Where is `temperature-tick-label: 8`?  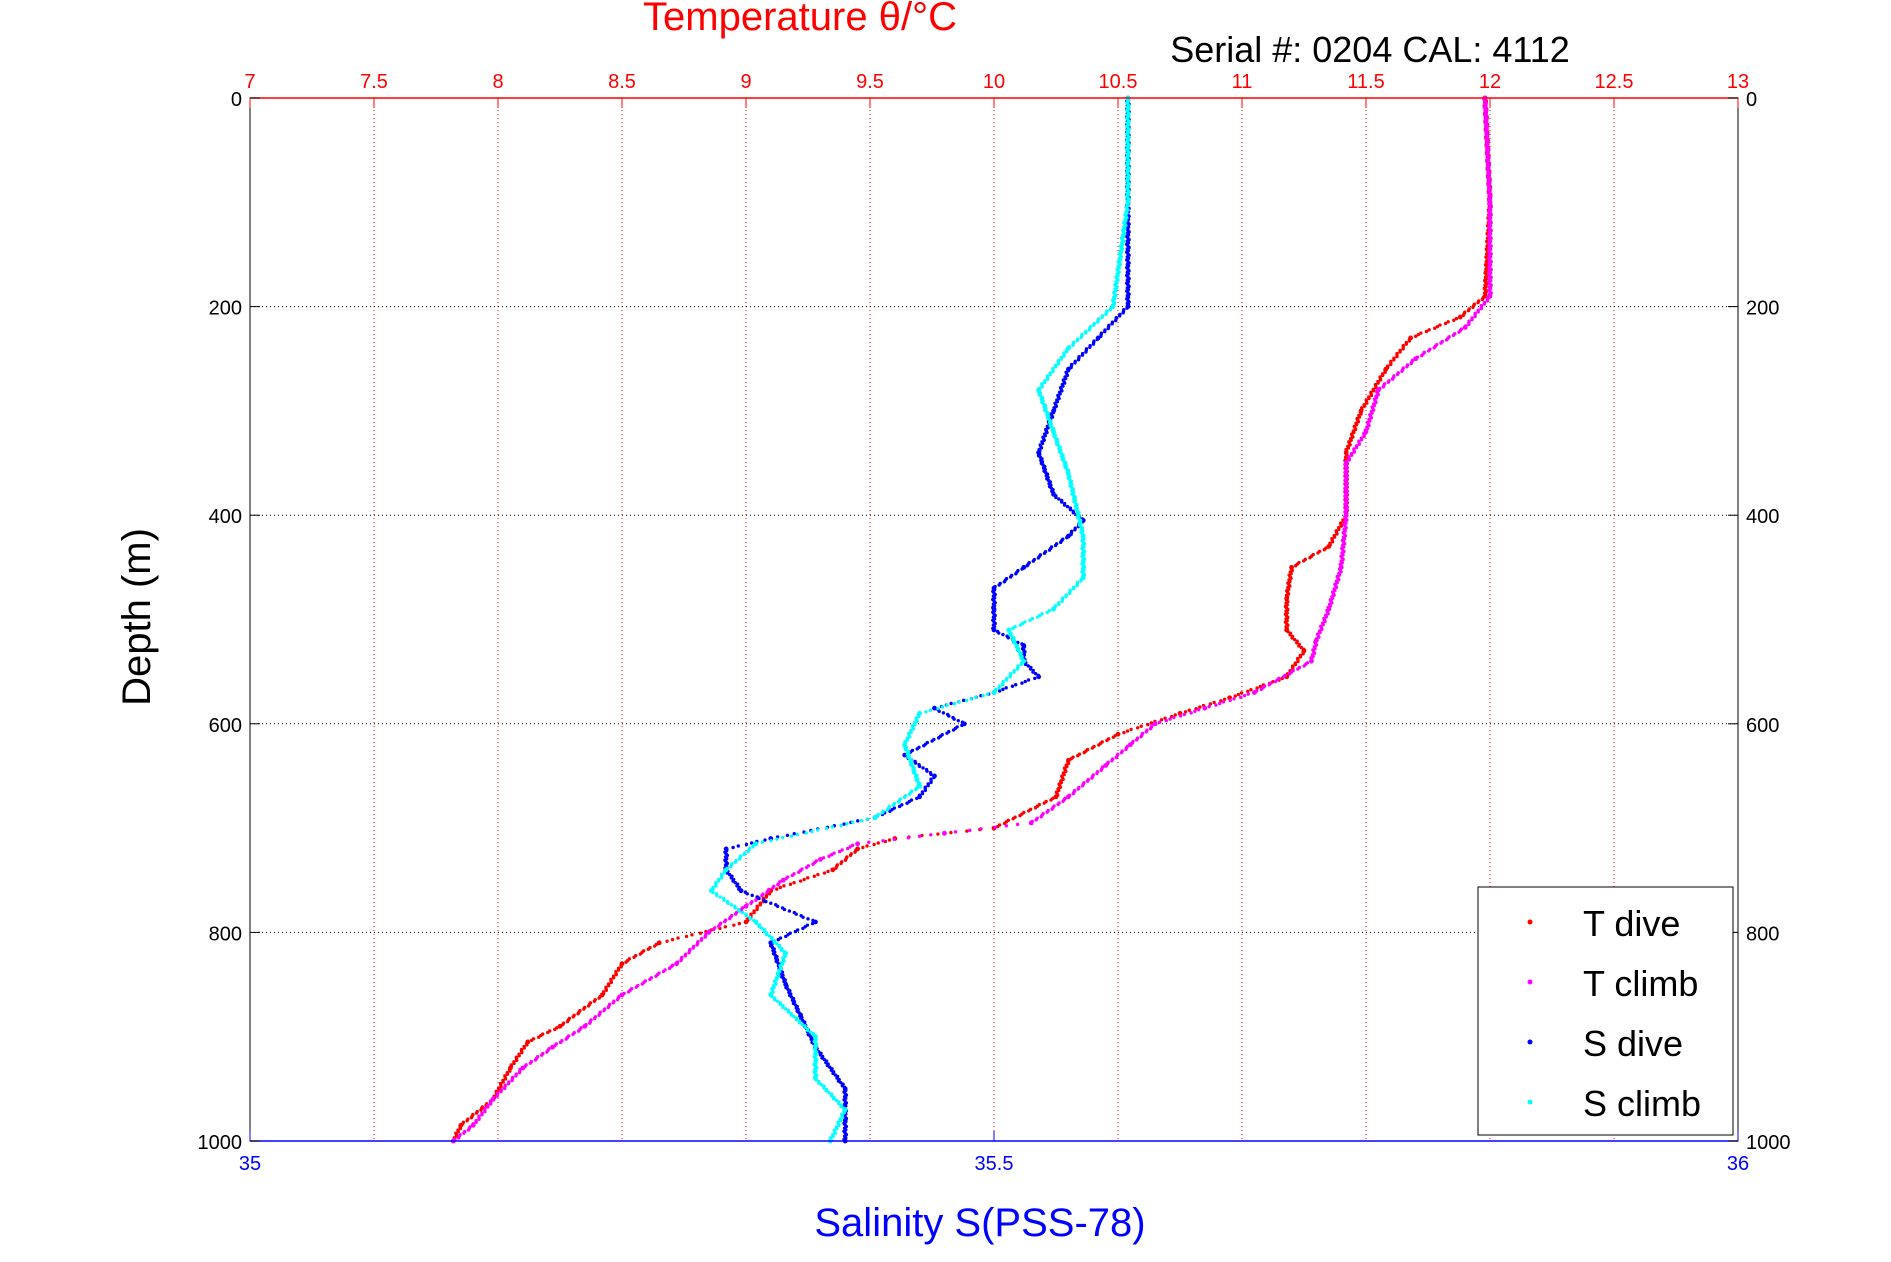
temperature-tick-label: 8 is located at coordinates (497, 82).